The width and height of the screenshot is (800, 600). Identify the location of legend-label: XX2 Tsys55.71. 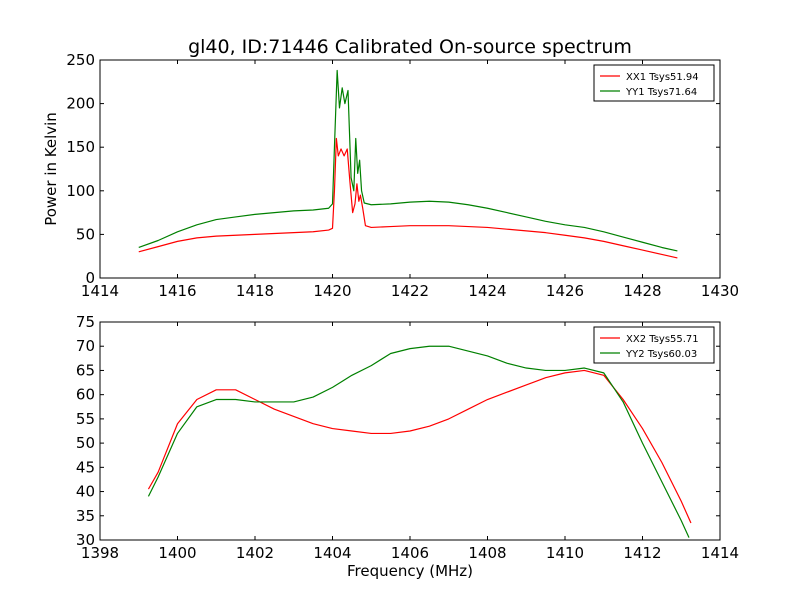
(662, 339).